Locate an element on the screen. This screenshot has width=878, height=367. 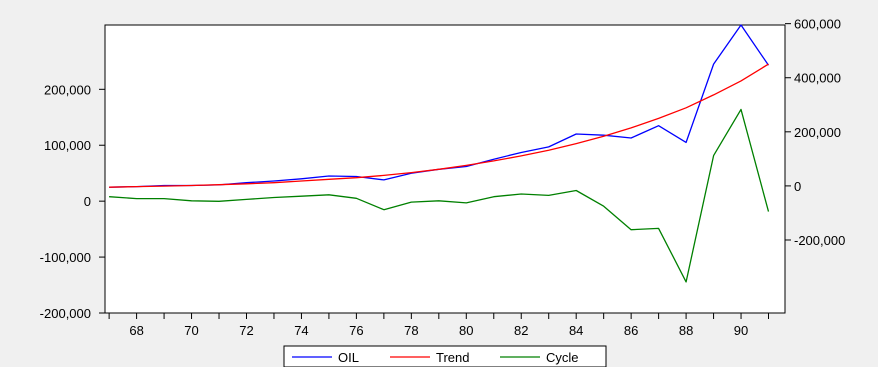
left-y-tick-label: 200,000 is located at coordinates (67, 89).